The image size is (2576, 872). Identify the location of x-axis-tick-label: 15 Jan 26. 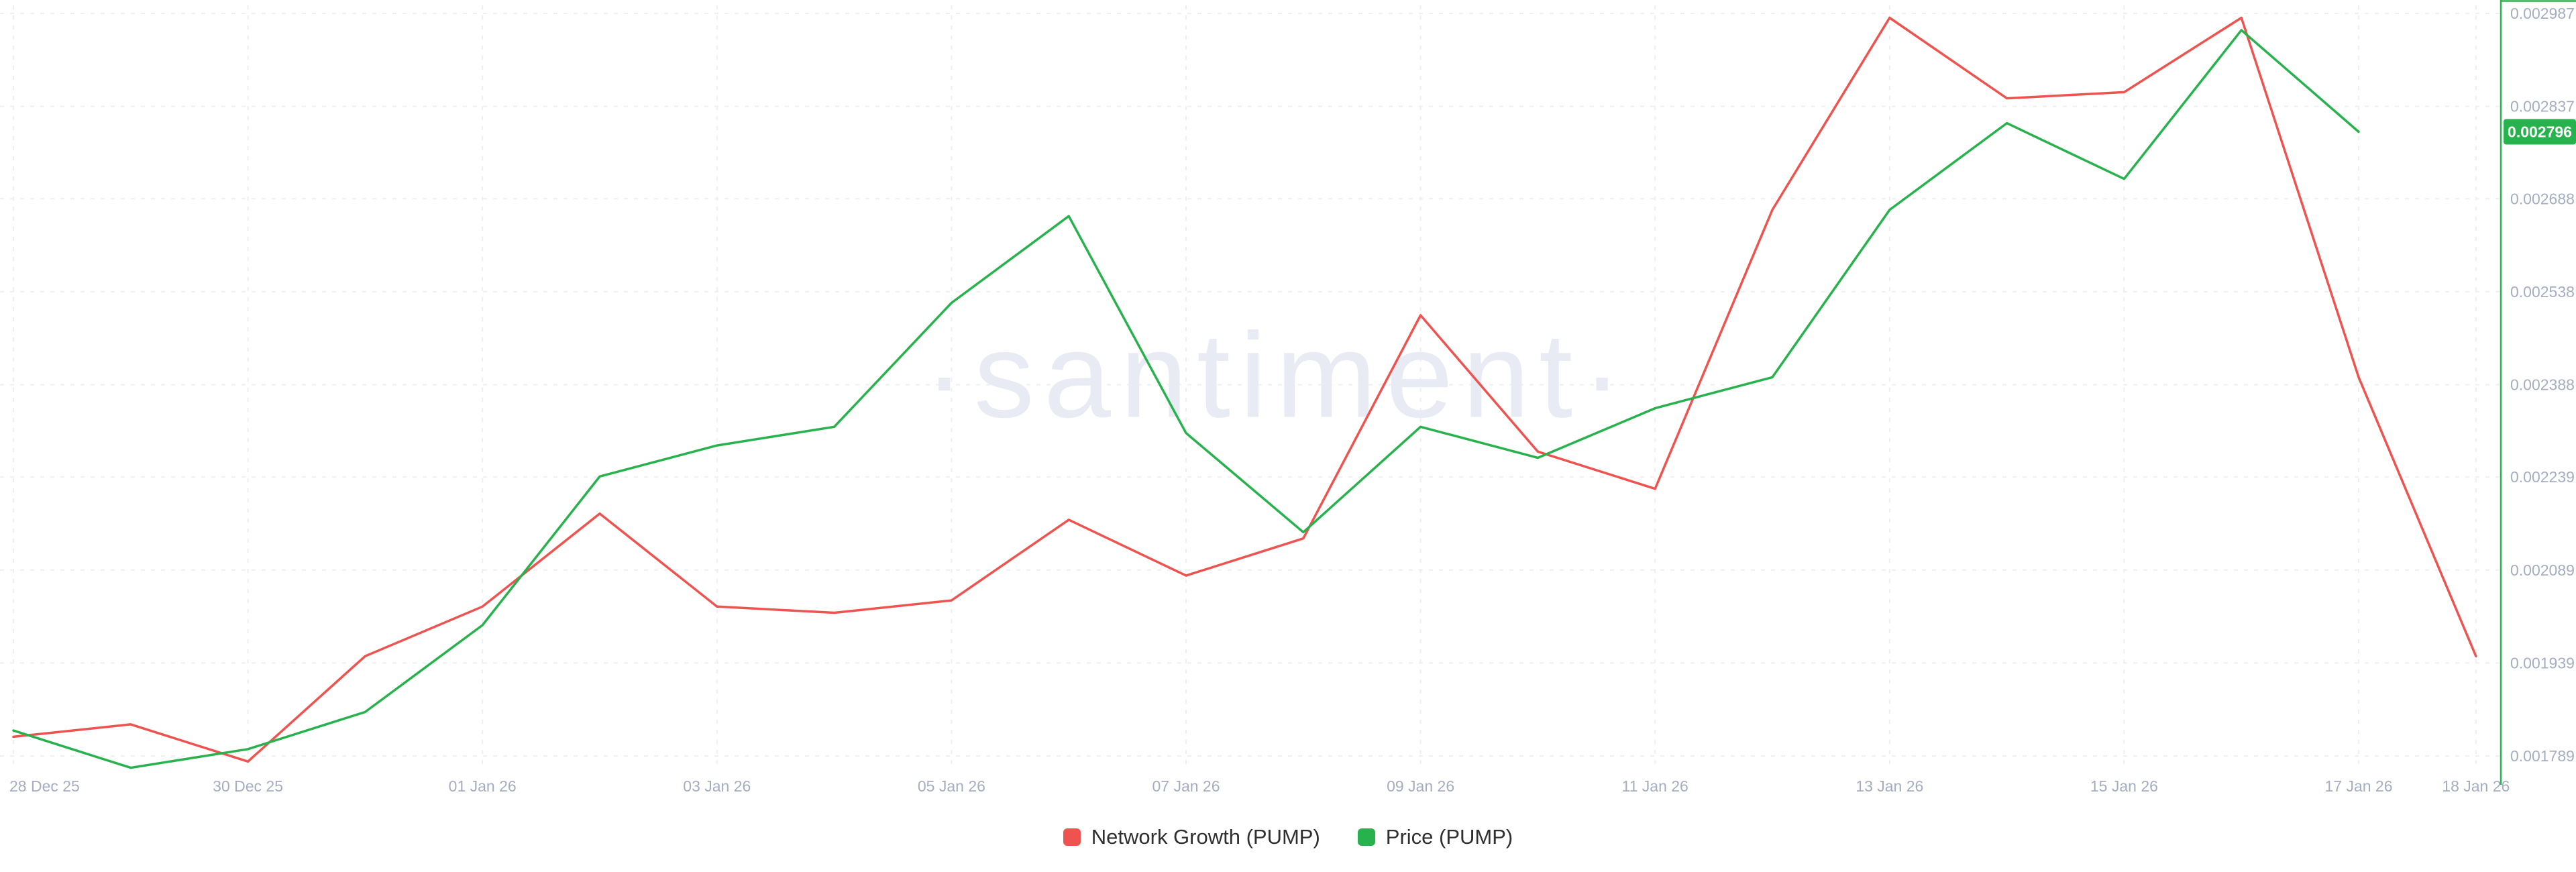
(2124, 786).